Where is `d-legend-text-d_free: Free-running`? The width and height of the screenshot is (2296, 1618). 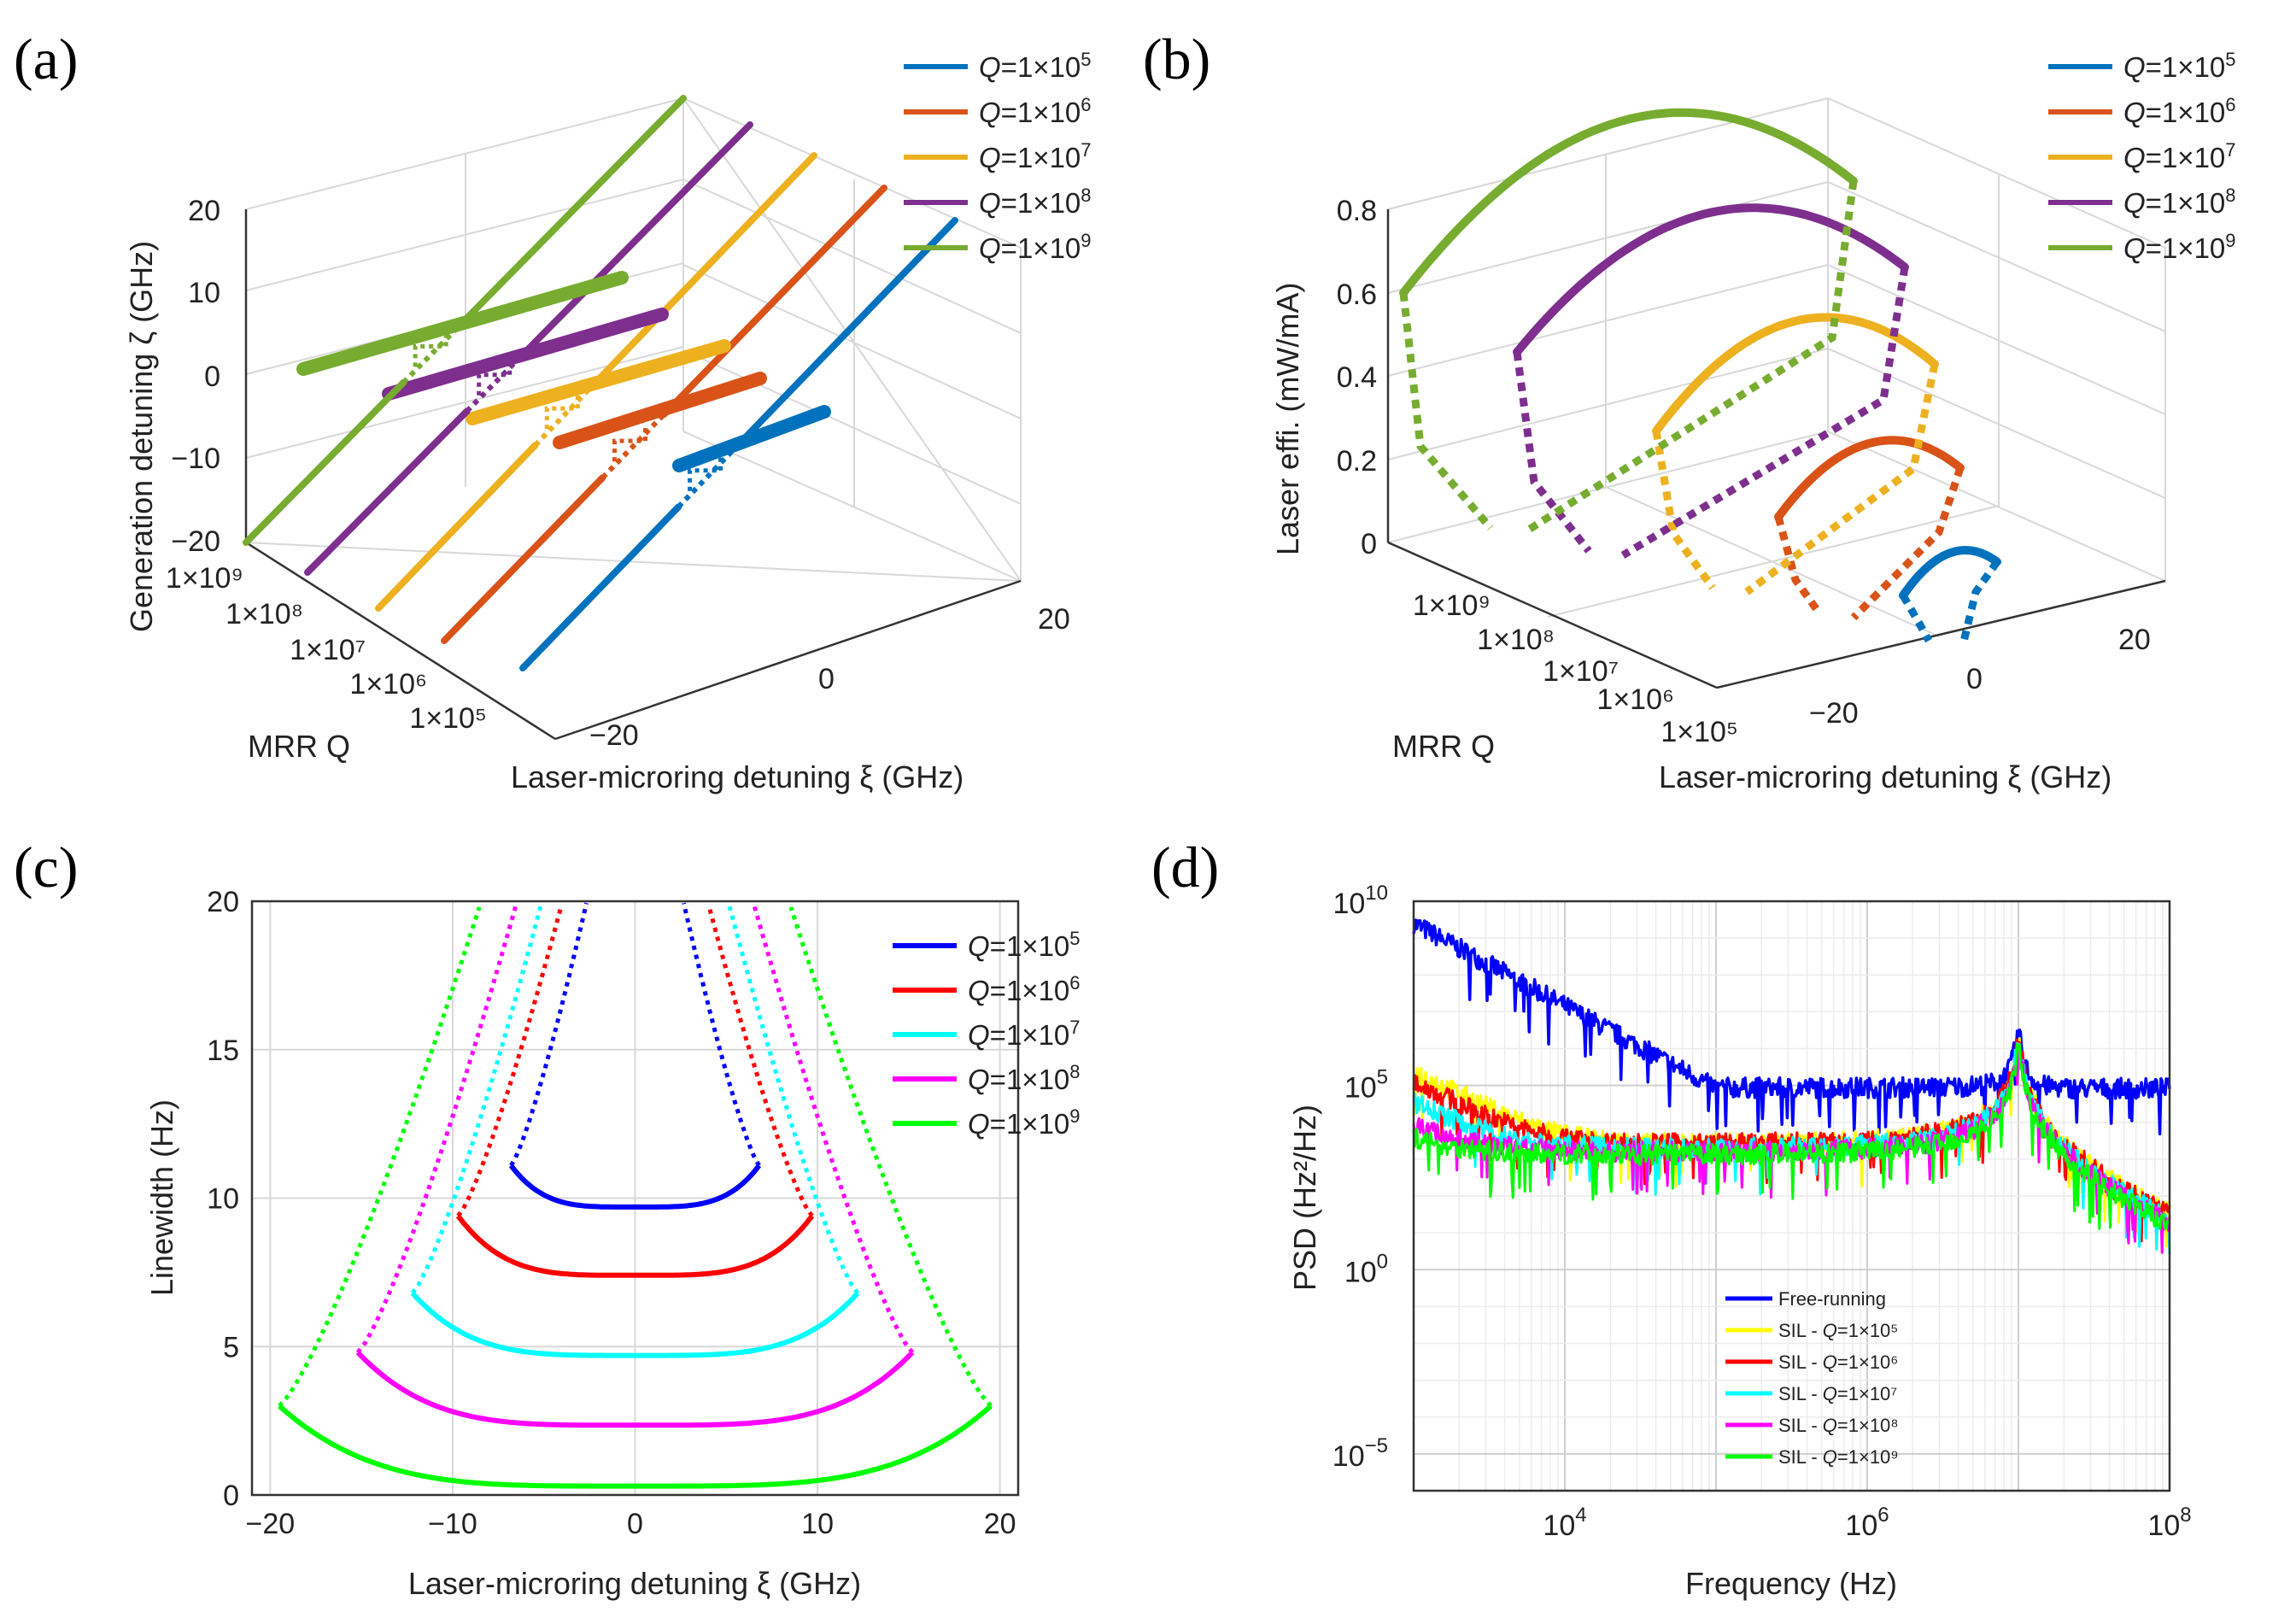 d-legend-text-d_free: Free-running is located at coordinates (1832, 1299).